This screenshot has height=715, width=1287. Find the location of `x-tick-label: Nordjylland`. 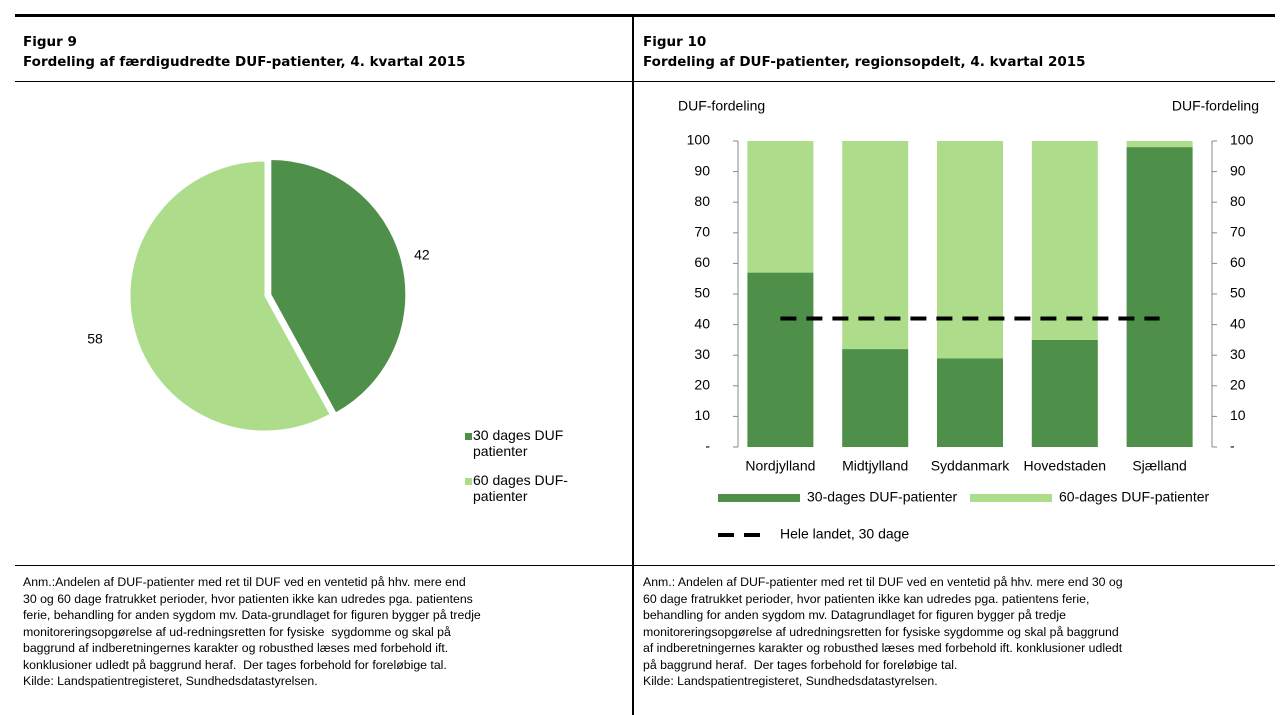

x-tick-label: Nordjylland is located at coordinates (780, 466).